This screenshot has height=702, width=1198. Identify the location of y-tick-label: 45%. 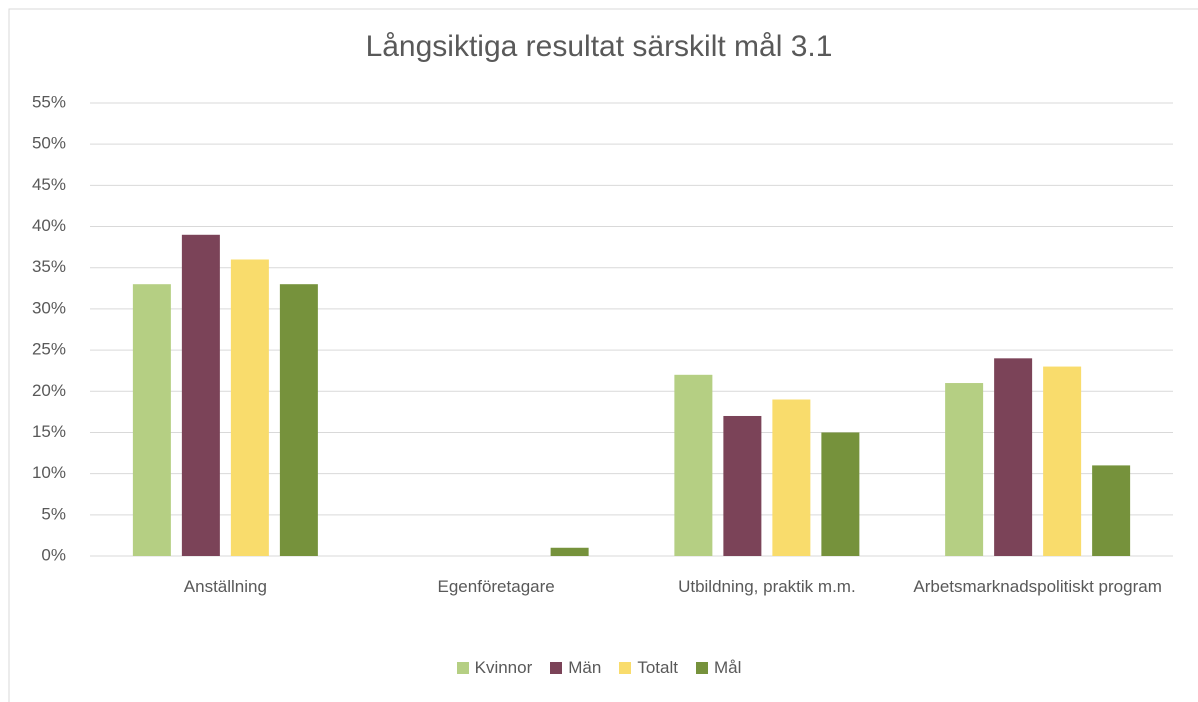
(49, 184).